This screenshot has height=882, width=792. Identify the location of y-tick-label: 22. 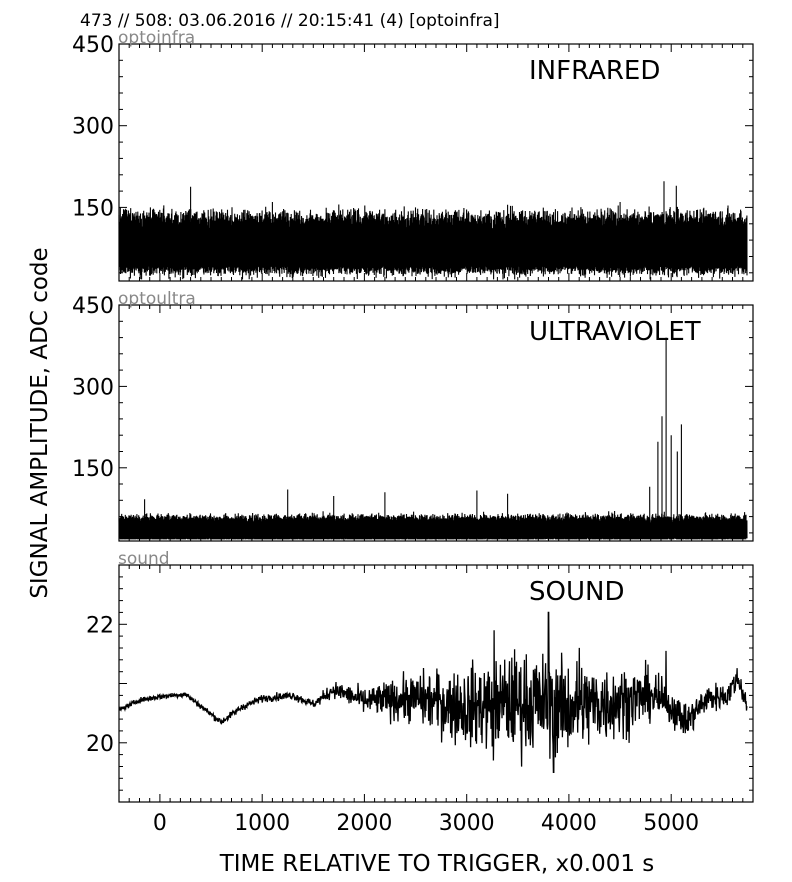
(100, 625).